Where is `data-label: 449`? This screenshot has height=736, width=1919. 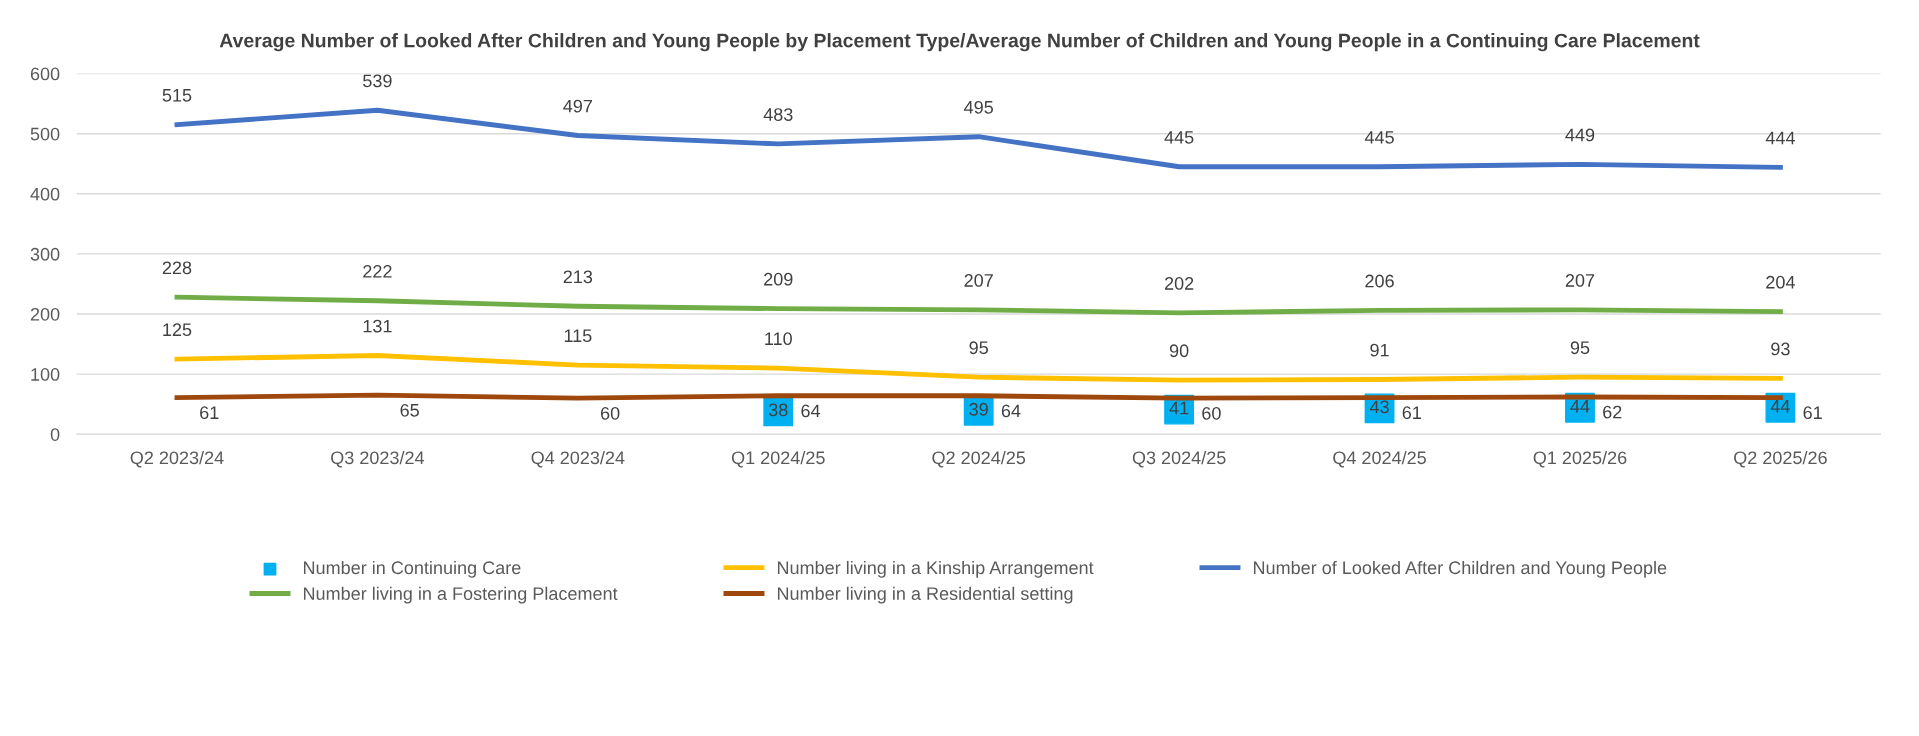 data-label: 449 is located at coordinates (1580, 135).